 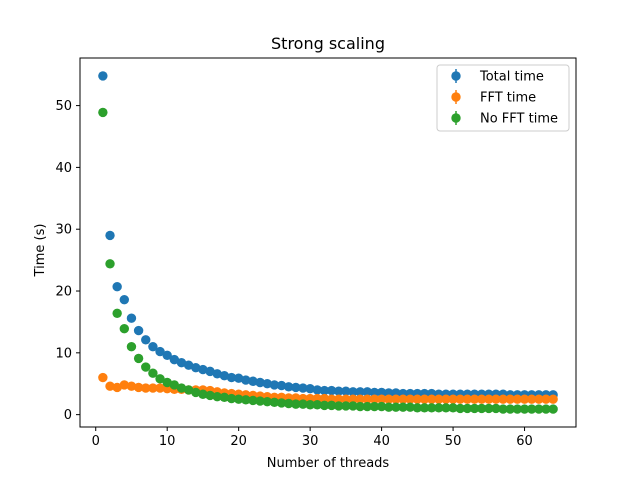 What do you see at coordinates (68, 415) in the screenshot?
I see `y-tick-label: 0` at bounding box center [68, 415].